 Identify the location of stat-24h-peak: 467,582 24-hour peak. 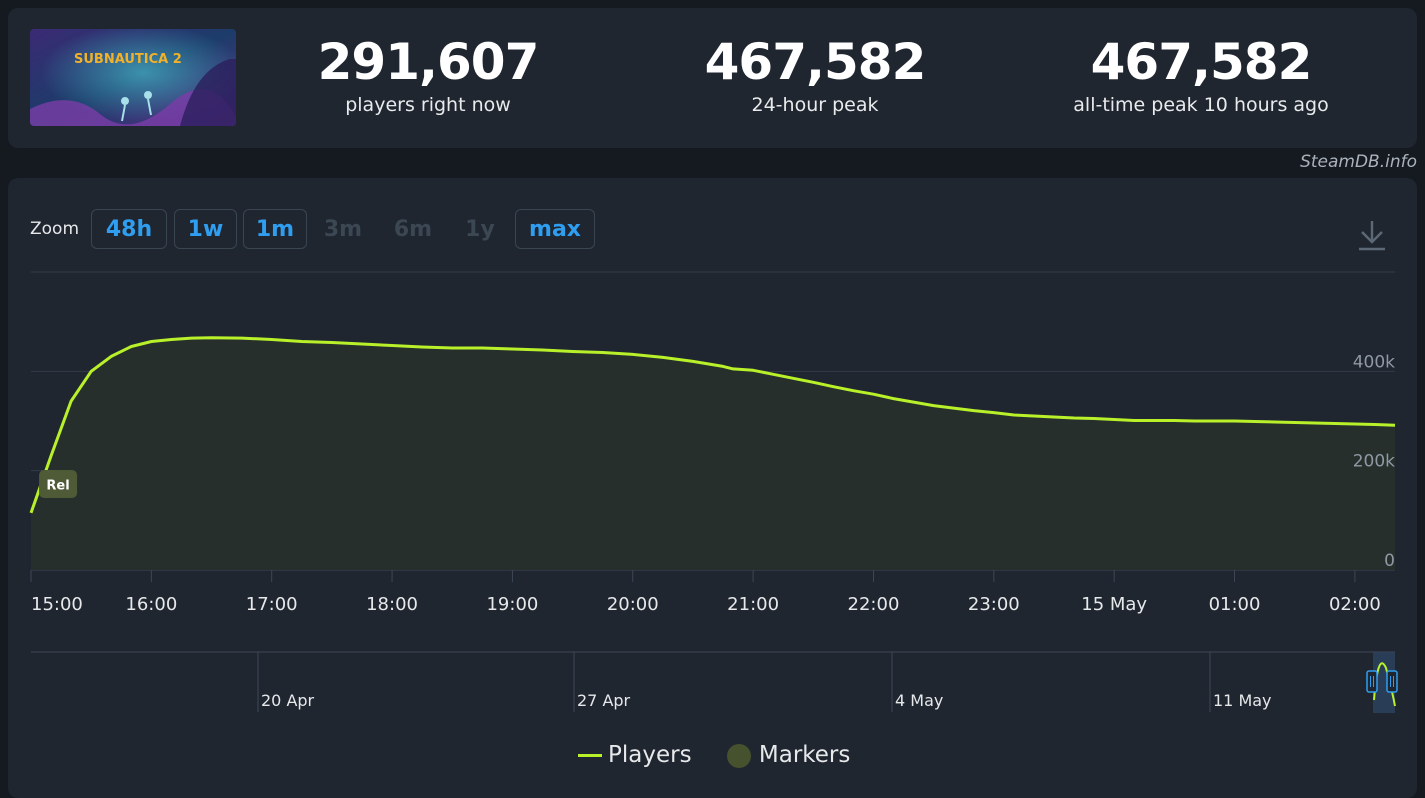
(815, 75).